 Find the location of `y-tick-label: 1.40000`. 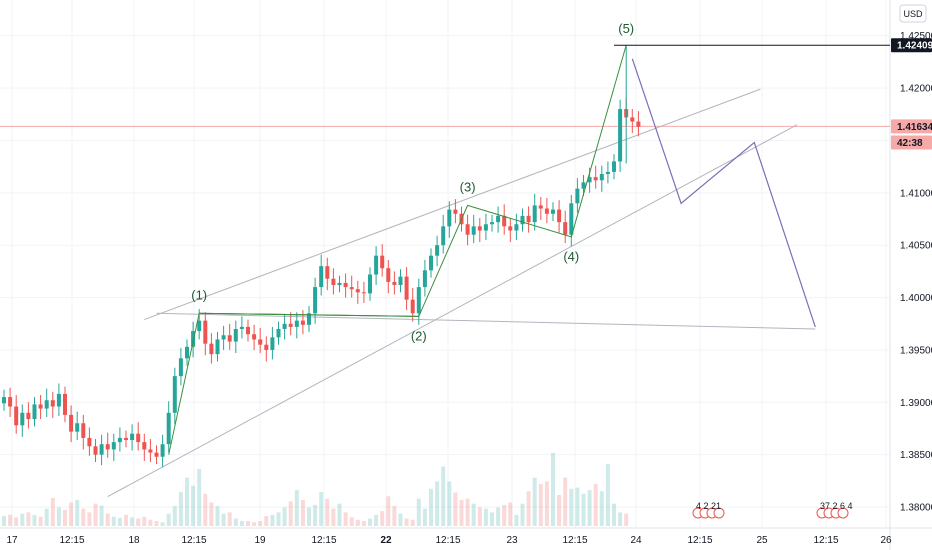

y-tick-label: 1.40000 is located at coordinates (916, 298).